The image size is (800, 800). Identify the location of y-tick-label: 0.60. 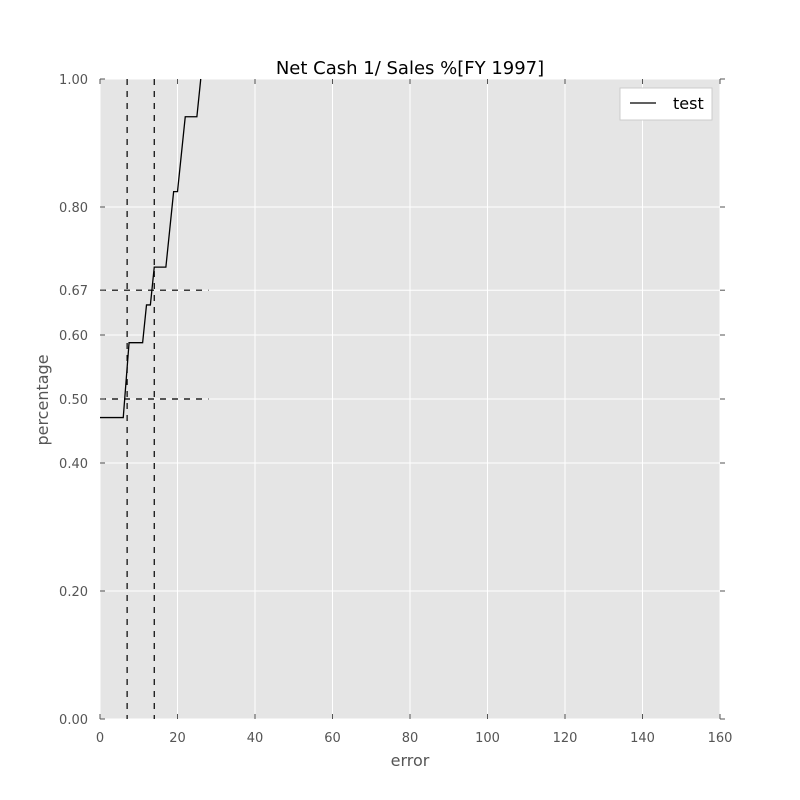
(73, 336).